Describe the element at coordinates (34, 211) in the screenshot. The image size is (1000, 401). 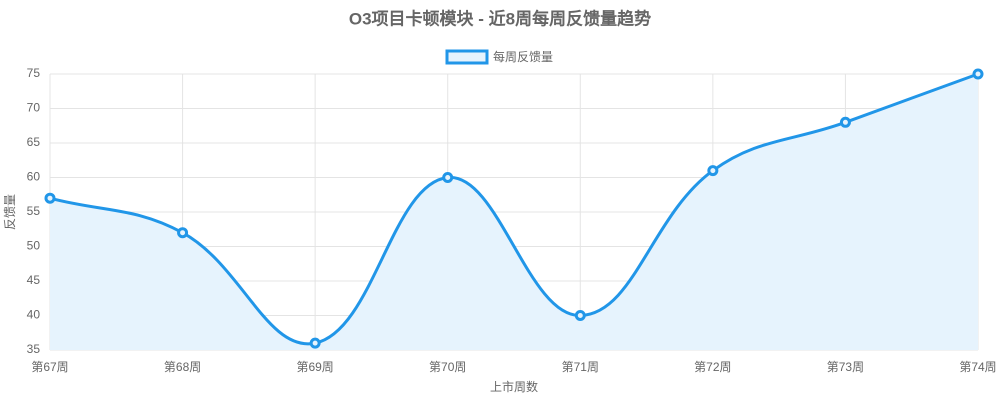
I see `y-tick-label: 55` at that location.